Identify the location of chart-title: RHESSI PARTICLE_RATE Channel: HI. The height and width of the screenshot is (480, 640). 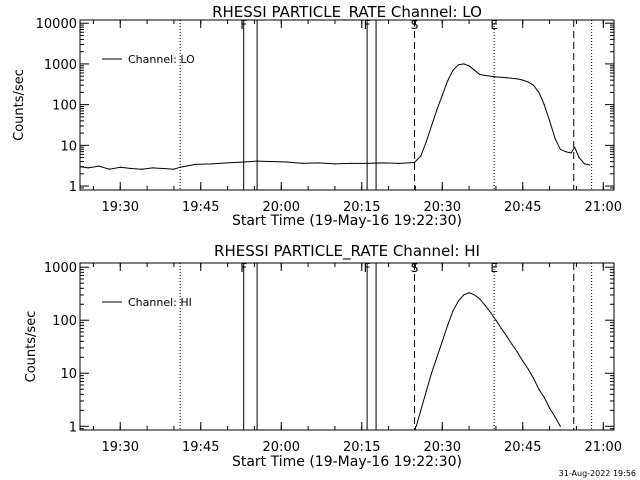
(347, 251).